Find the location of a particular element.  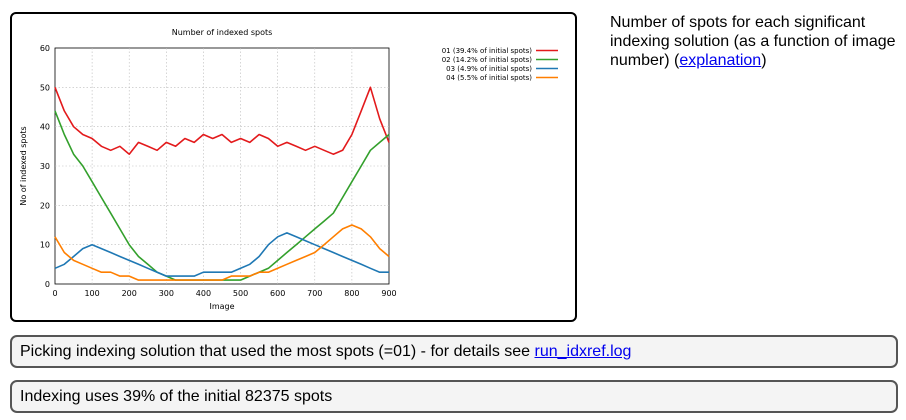

legend-label: 01 (39.4% of initial spots) is located at coordinates (487, 51).